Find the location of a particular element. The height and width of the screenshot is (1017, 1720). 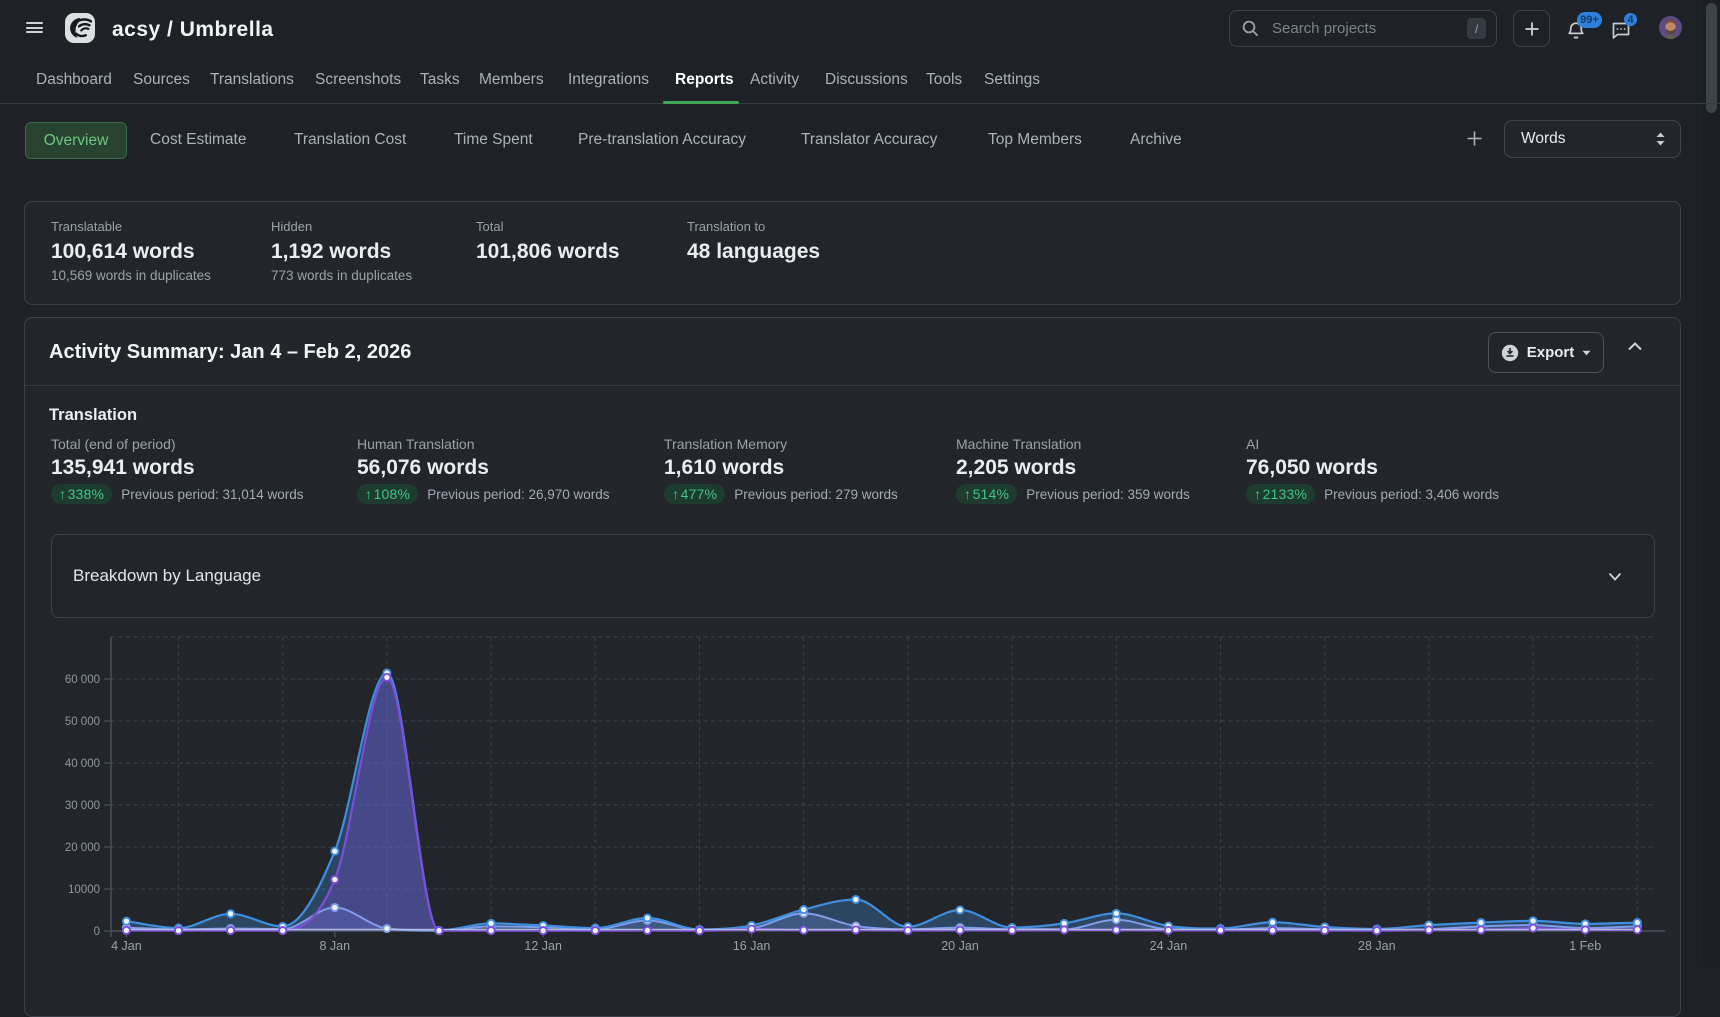

svg-text: 50 000 is located at coordinates (82, 722).